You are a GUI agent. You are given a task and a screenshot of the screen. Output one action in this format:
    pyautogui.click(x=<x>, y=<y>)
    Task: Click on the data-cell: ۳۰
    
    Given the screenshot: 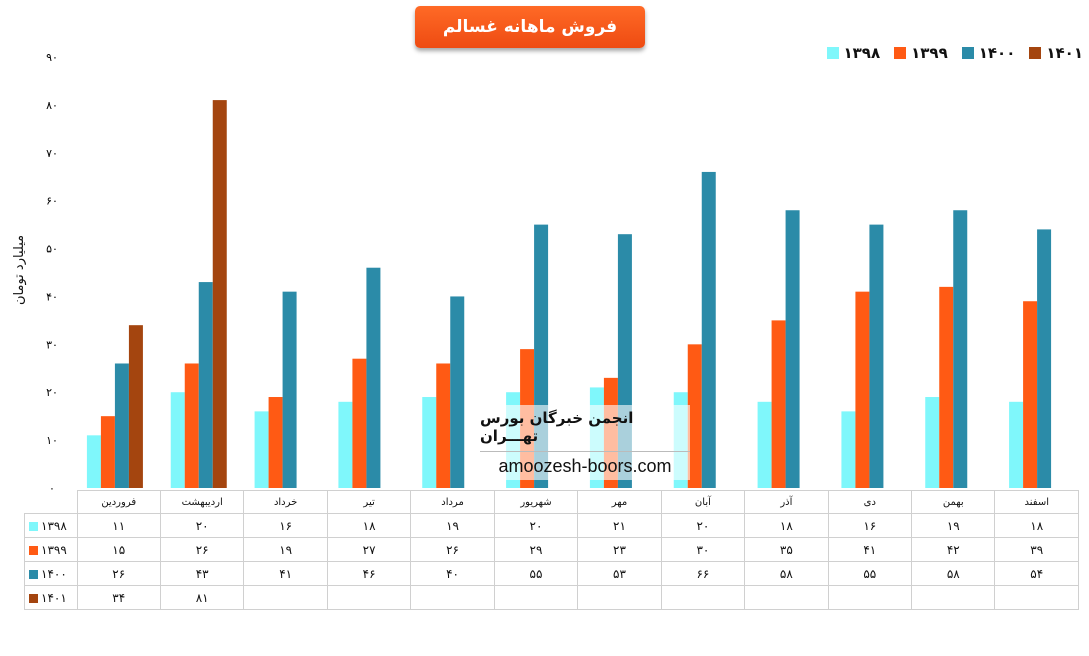 What is the action you would take?
    pyautogui.click(x=703, y=549)
    